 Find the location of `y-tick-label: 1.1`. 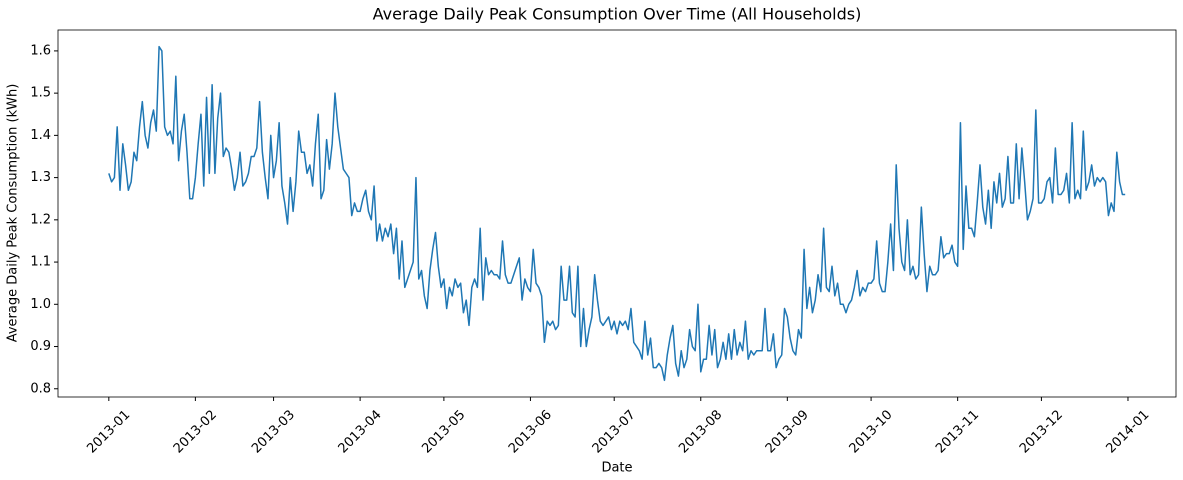

y-tick-label: 1.1 is located at coordinates (40, 262).